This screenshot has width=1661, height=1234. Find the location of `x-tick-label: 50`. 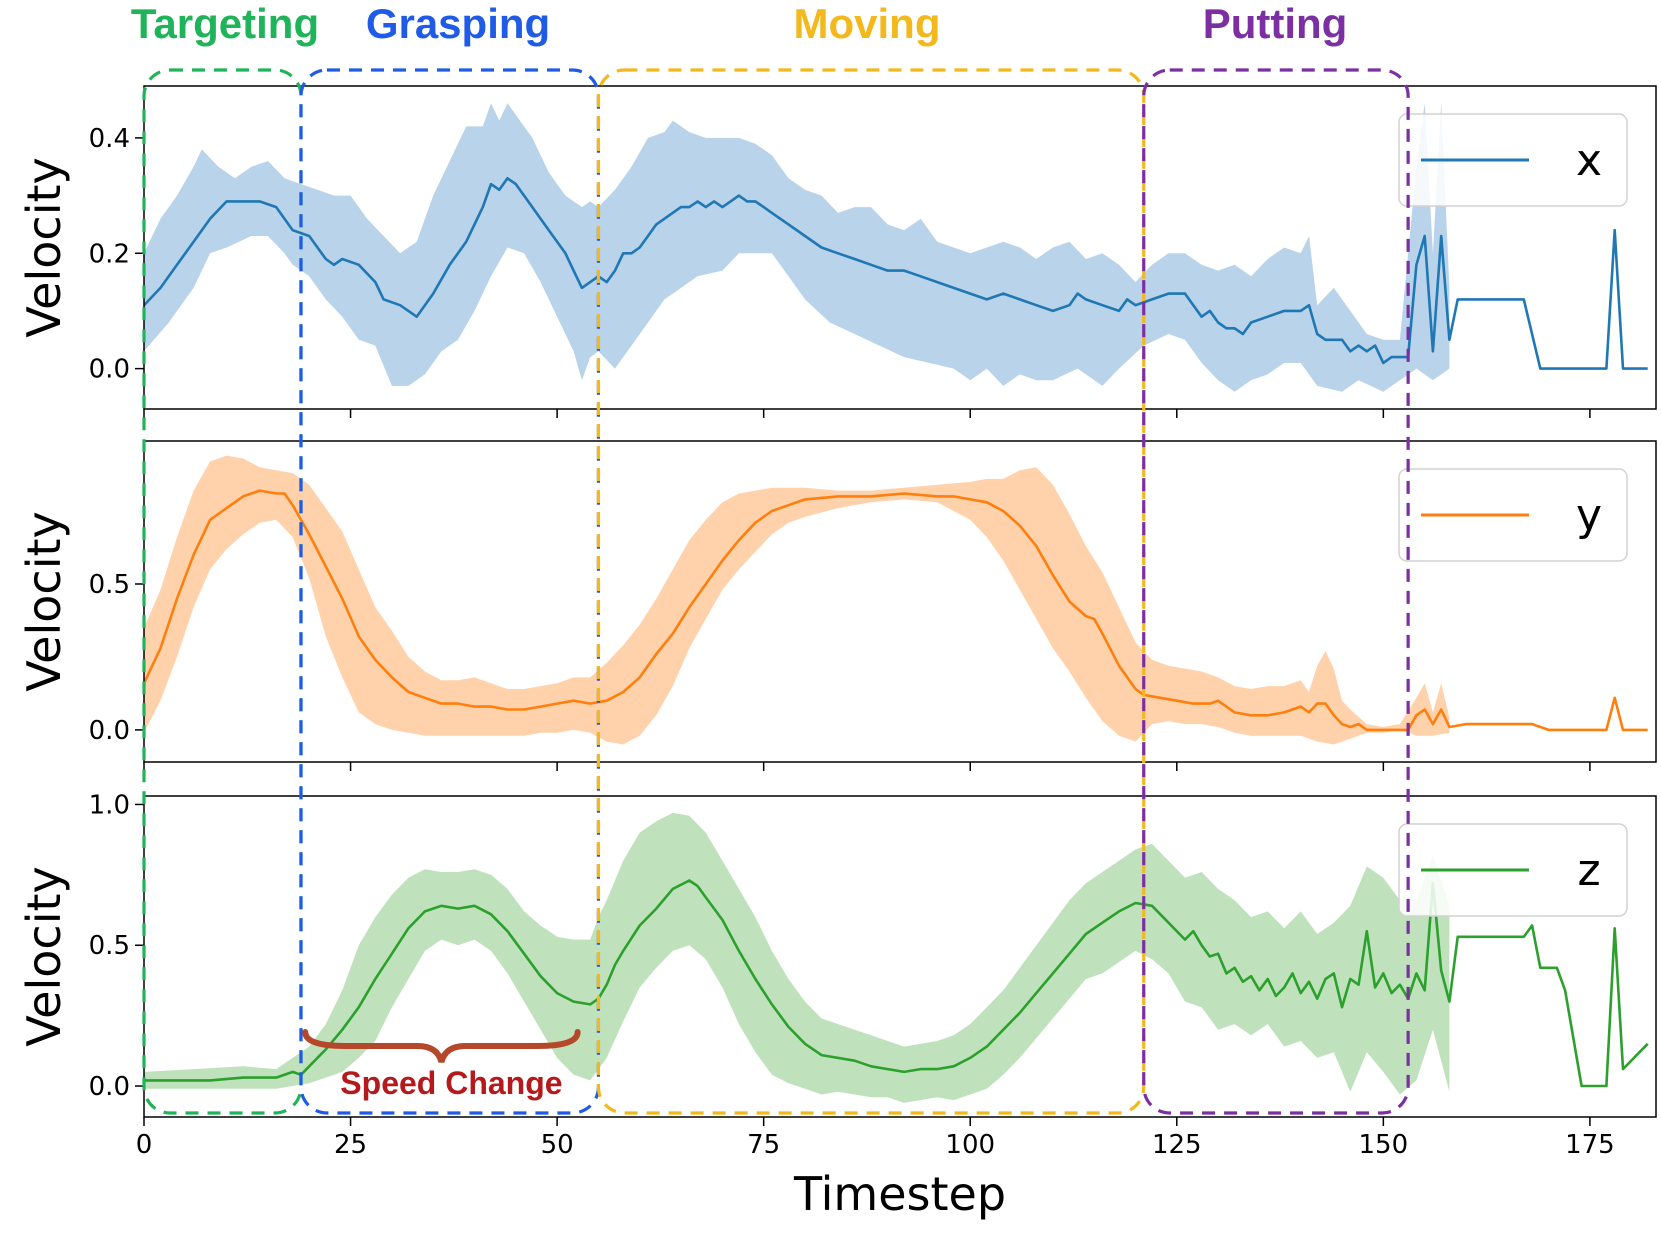

x-tick-label: 50 is located at coordinates (557, 1145).